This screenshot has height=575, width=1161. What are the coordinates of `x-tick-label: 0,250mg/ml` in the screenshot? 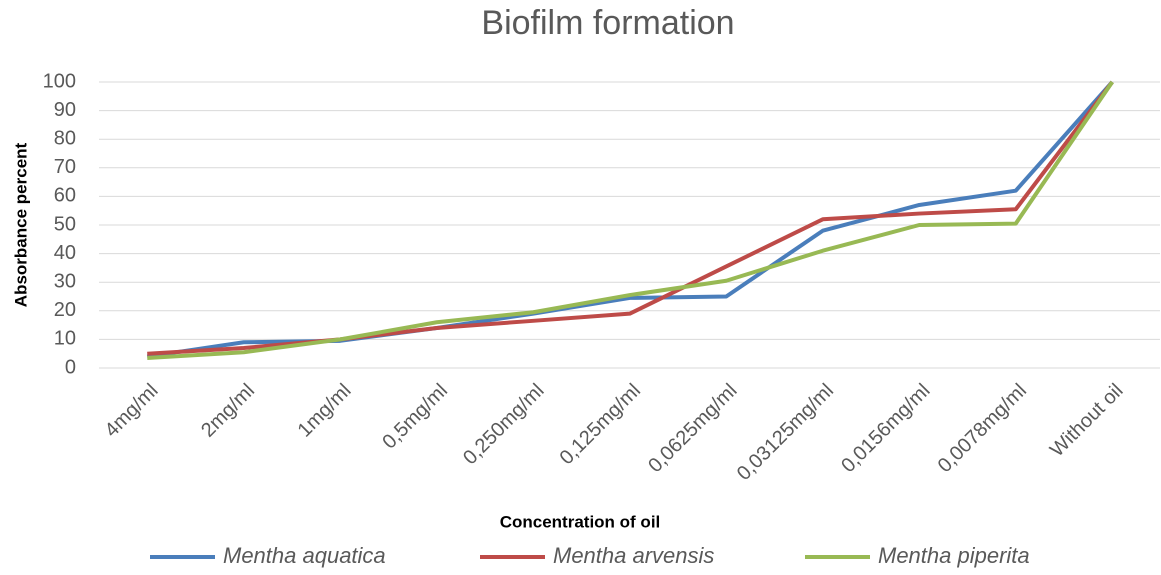 It's located at (503, 424).